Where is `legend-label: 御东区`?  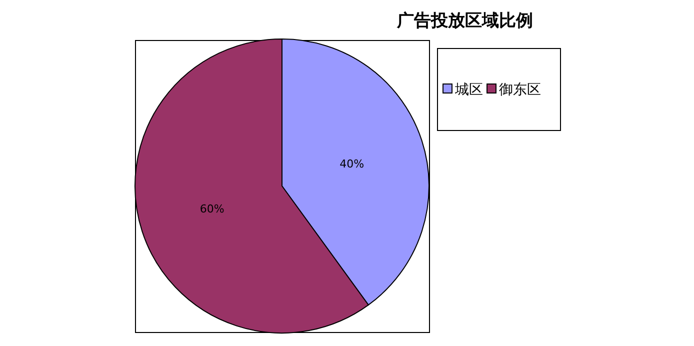 legend-label: 御东区 is located at coordinates (520, 90).